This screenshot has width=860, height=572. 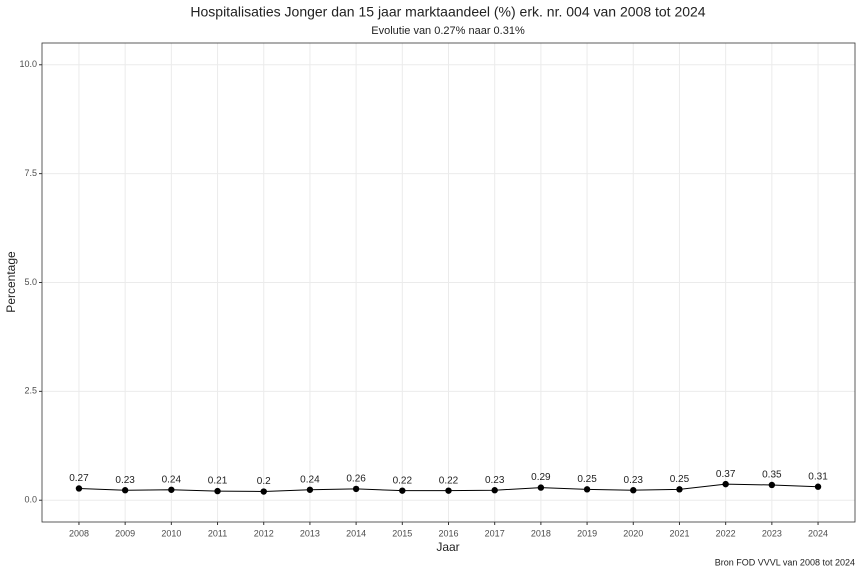 What do you see at coordinates (587, 533) in the screenshot?
I see `x-tick-label: 2019` at bounding box center [587, 533].